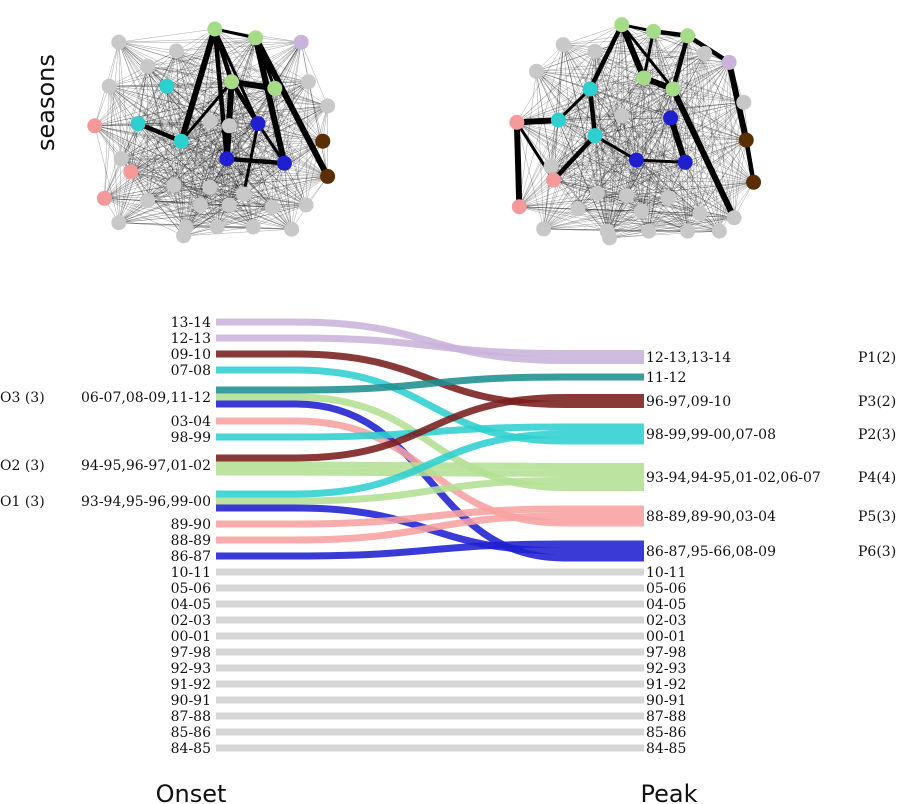  I want to click on peak-label: 84-85, so click(666, 749).